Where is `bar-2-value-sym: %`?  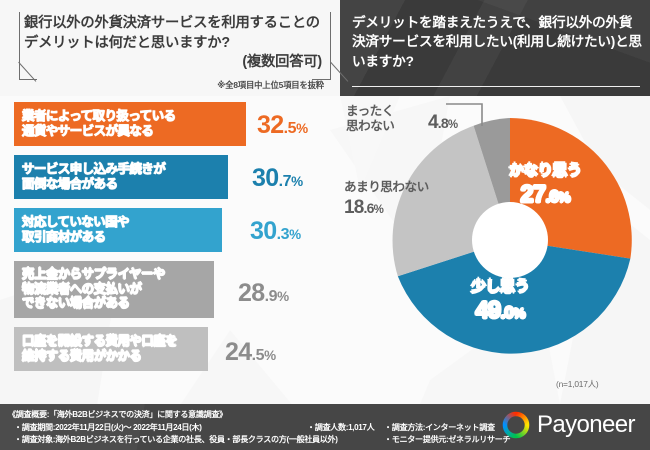
bar-2-value-sym: % is located at coordinates (297, 181).